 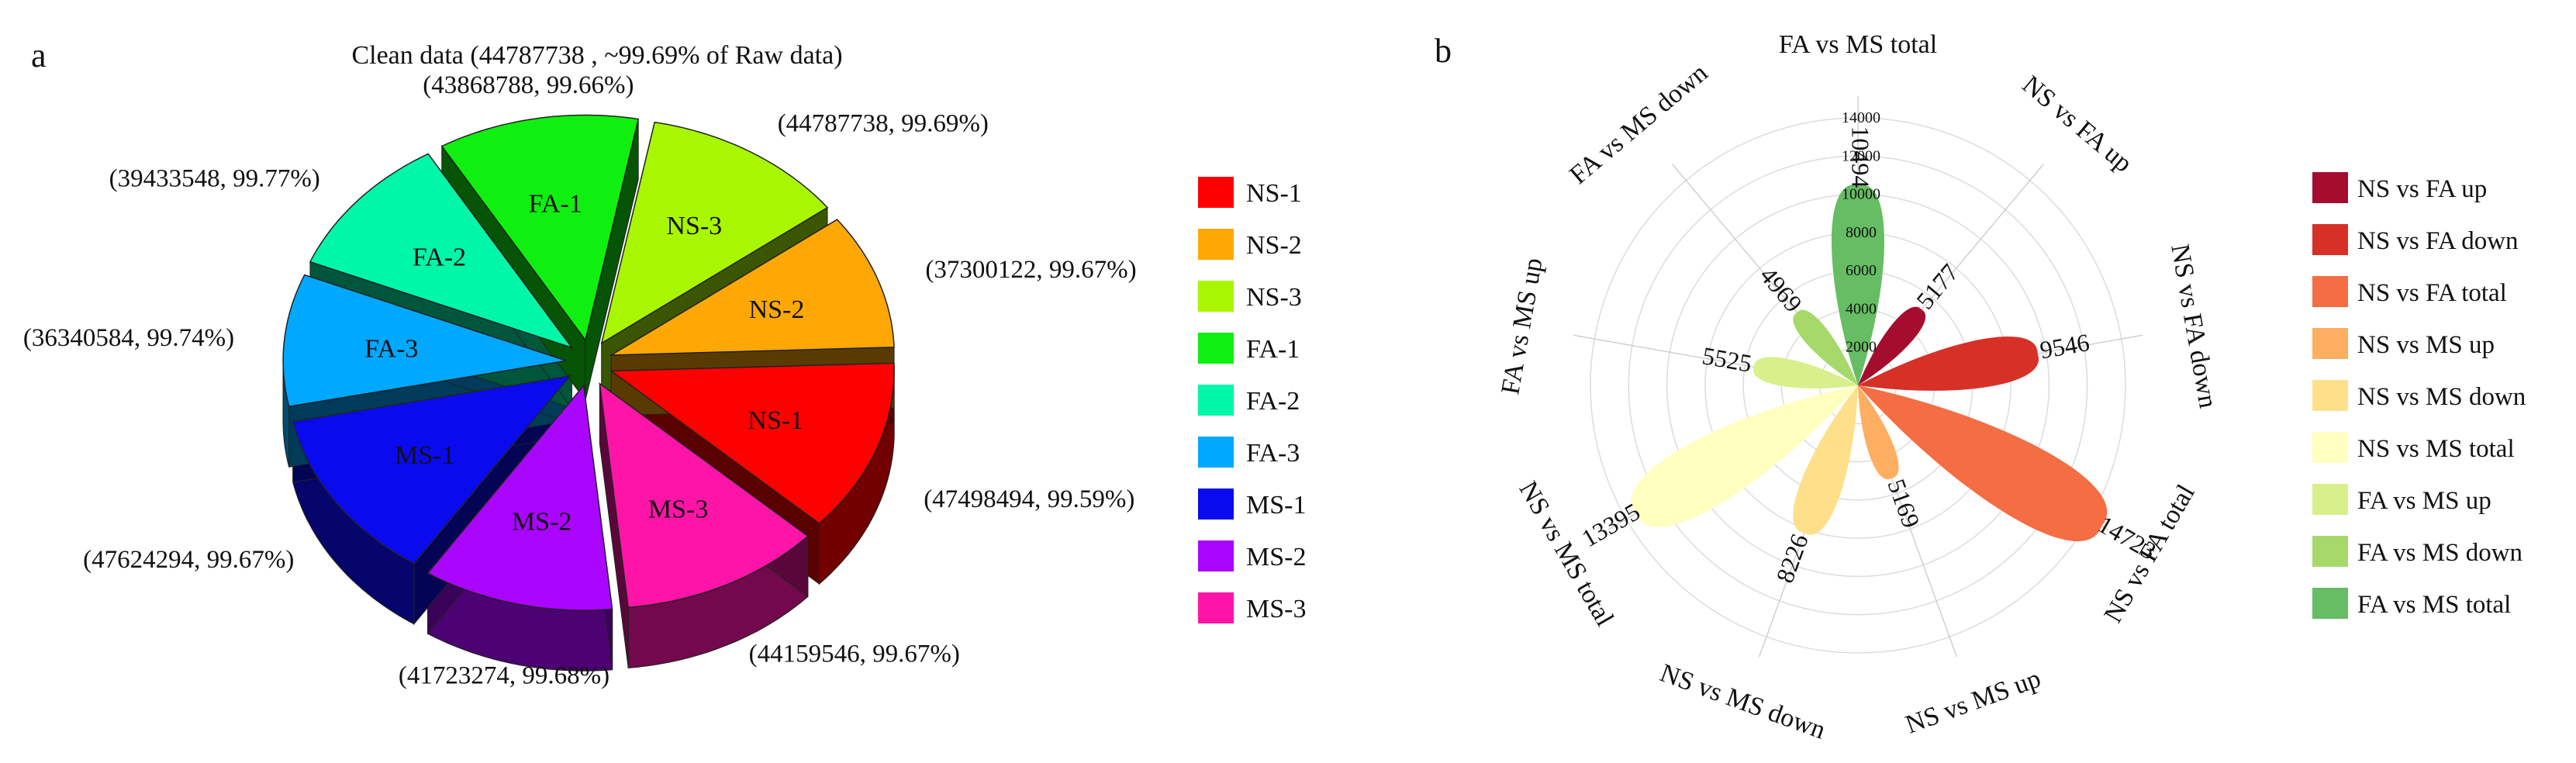 I want to click on petal-legend-label-fa-vs-ms-down: FA vs MS down, so click(x=2440, y=553).